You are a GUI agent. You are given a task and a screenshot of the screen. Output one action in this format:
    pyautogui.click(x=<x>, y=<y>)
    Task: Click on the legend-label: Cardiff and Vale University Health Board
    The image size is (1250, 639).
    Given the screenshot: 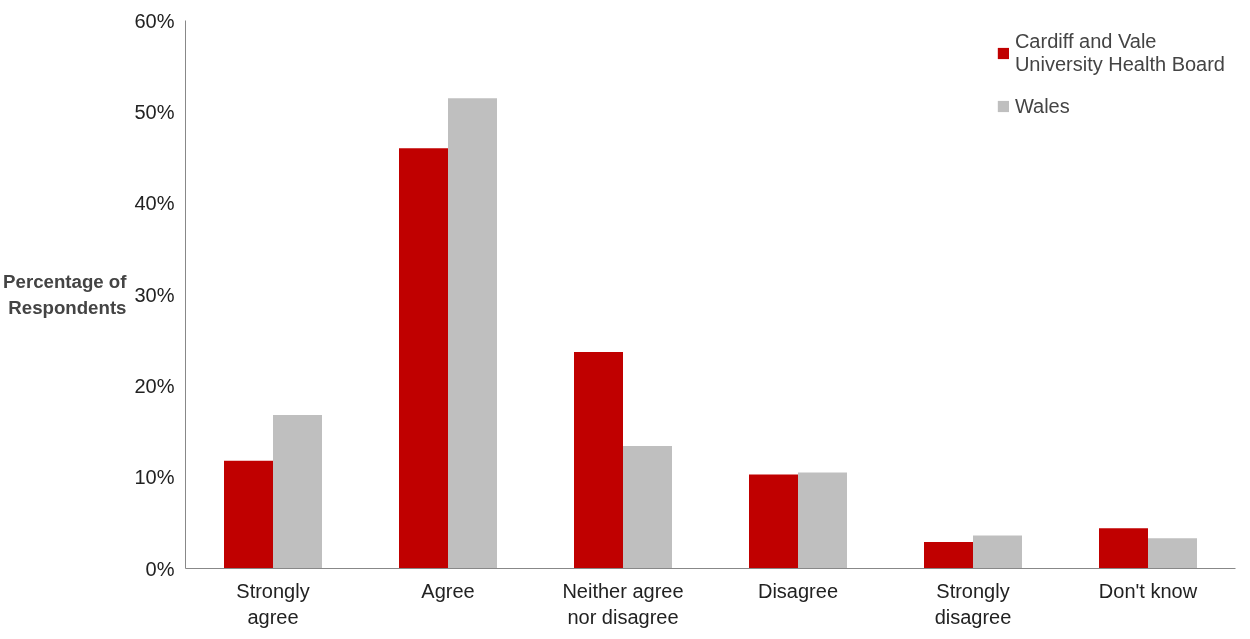 What is the action you would take?
    pyautogui.click(x=1119, y=53)
    